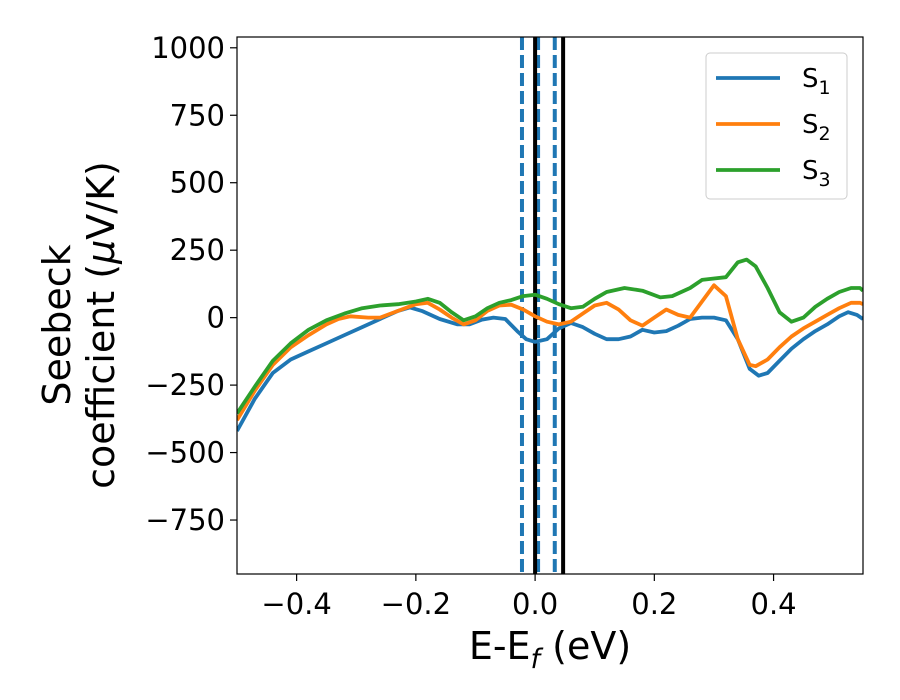  Describe the element at coordinates (101, 200) in the screenshot. I see `y-axis-title-post: V/K)` at that location.